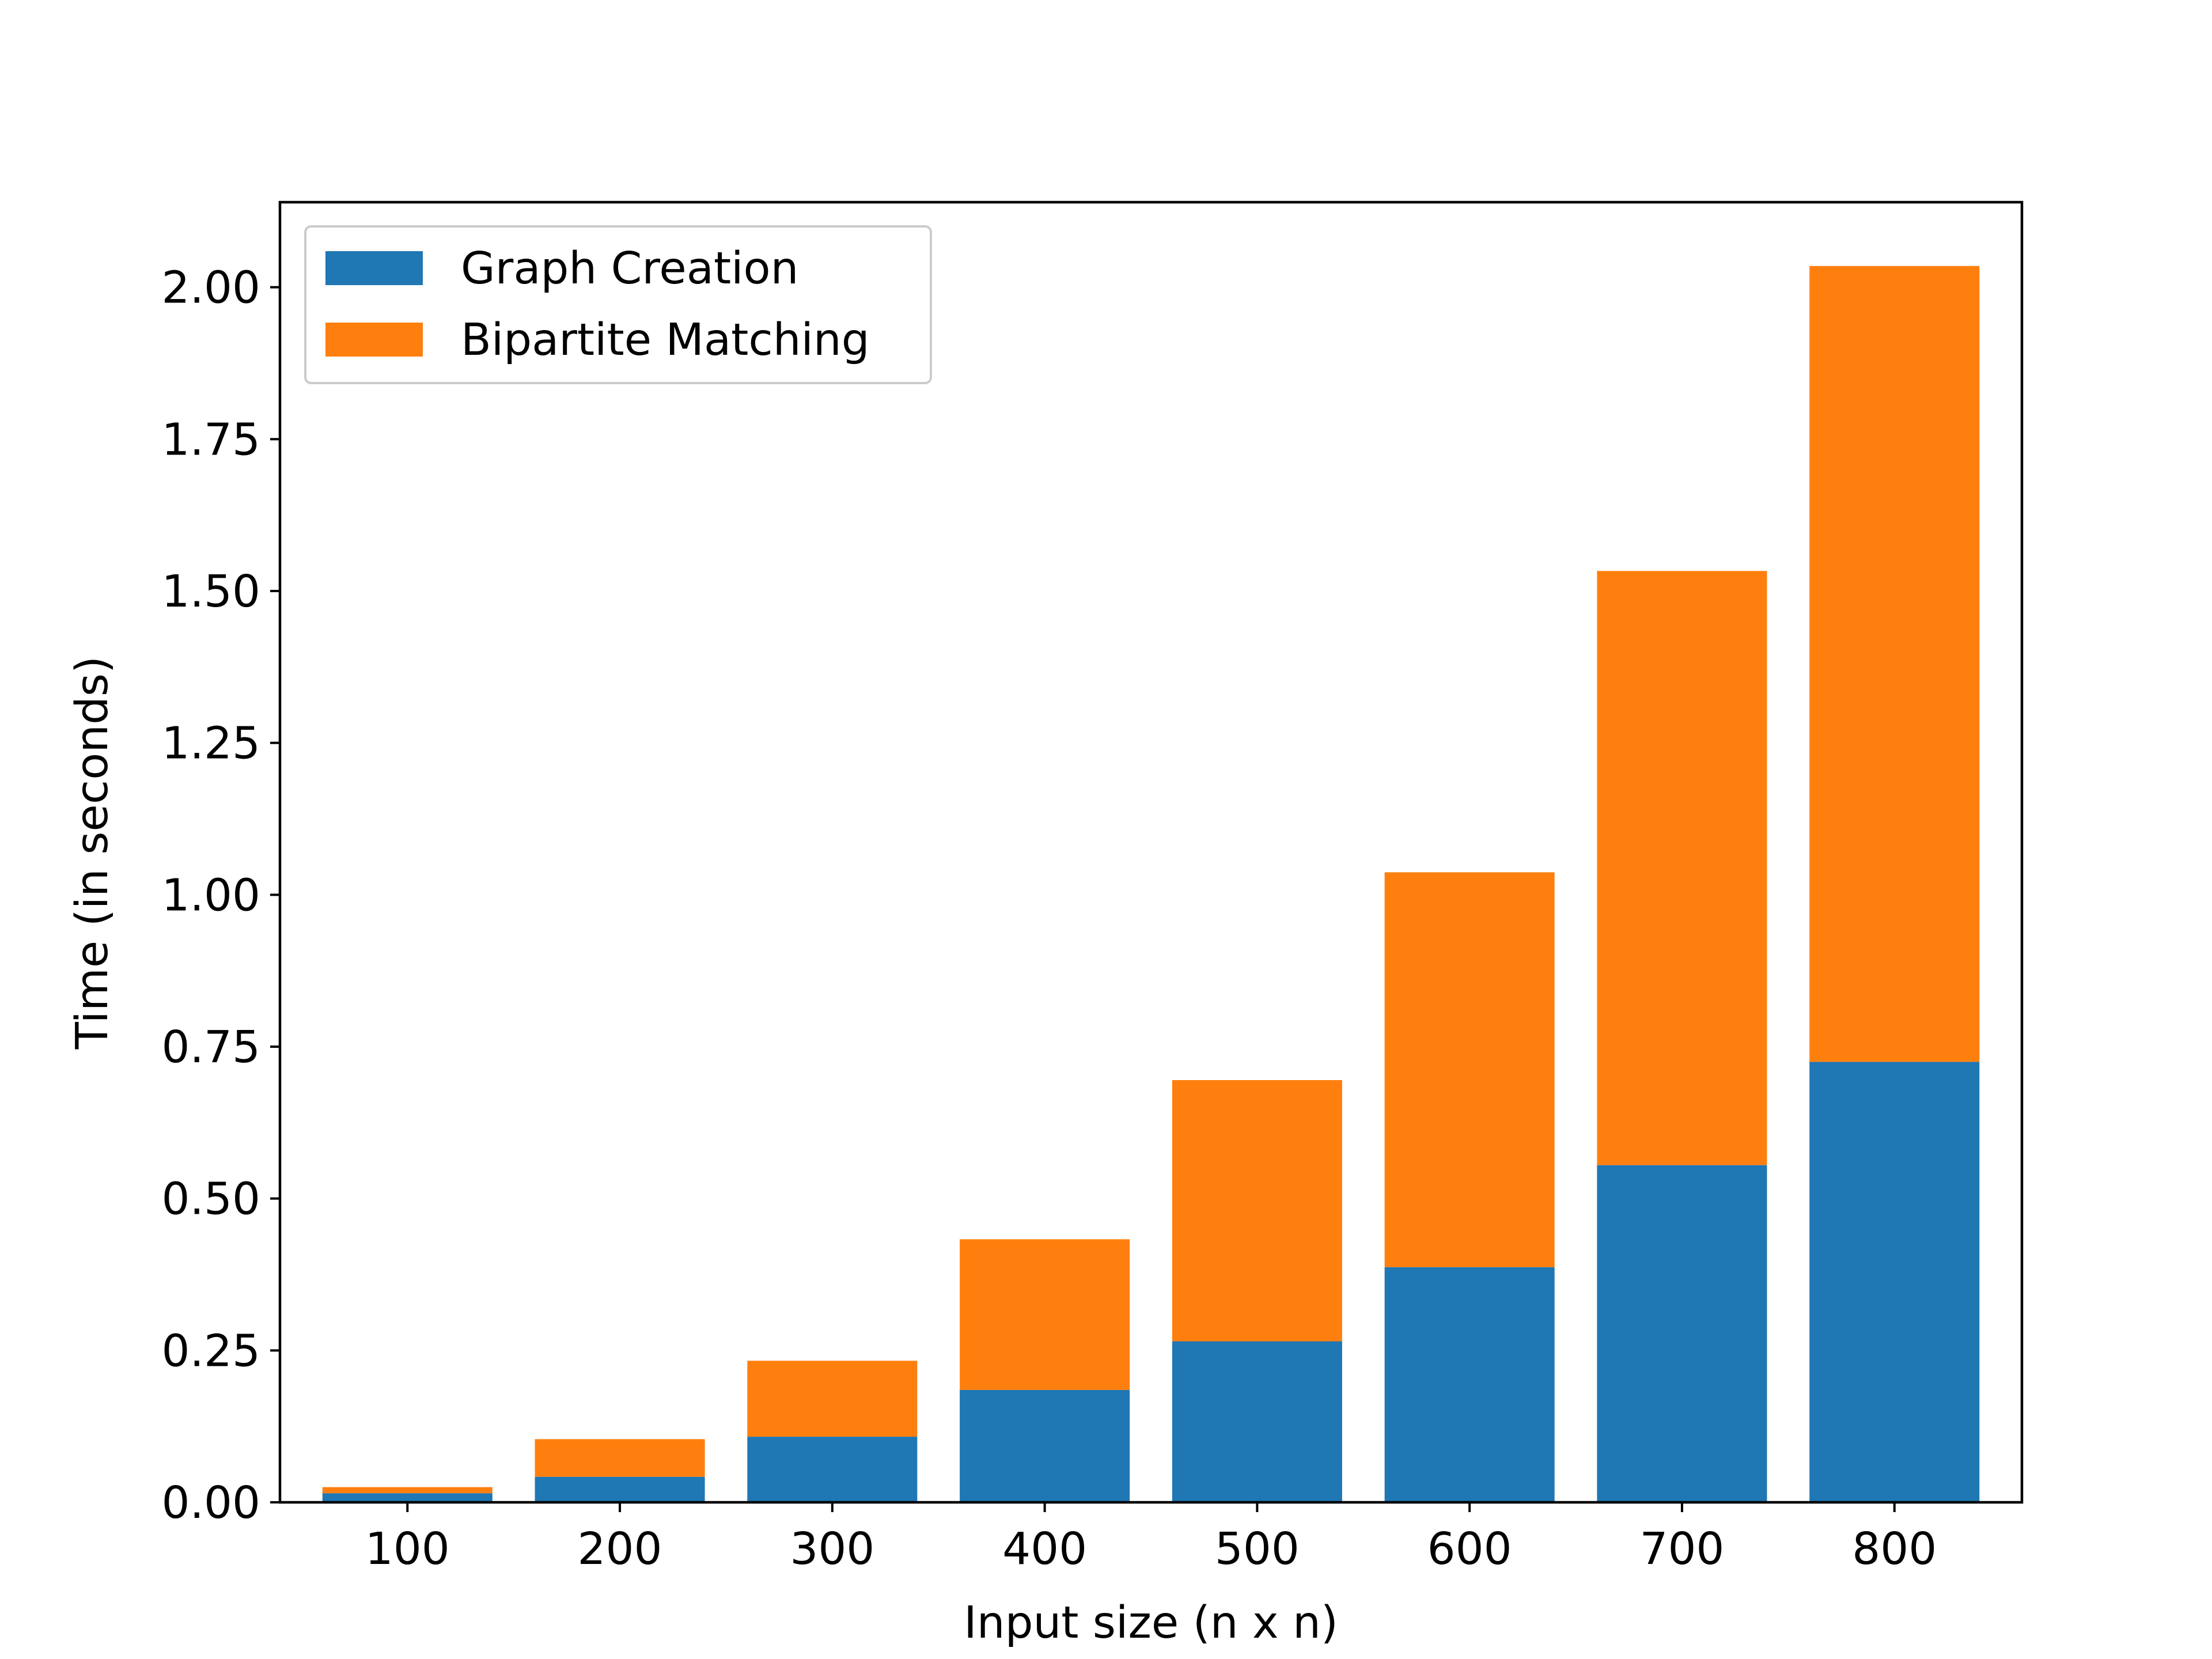 The width and height of the screenshot is (2212, 1659). Describe the element at coordinates (629, 268) in the screenshot. I see `legend-label-graph-creation: Graph Creation` at that location.